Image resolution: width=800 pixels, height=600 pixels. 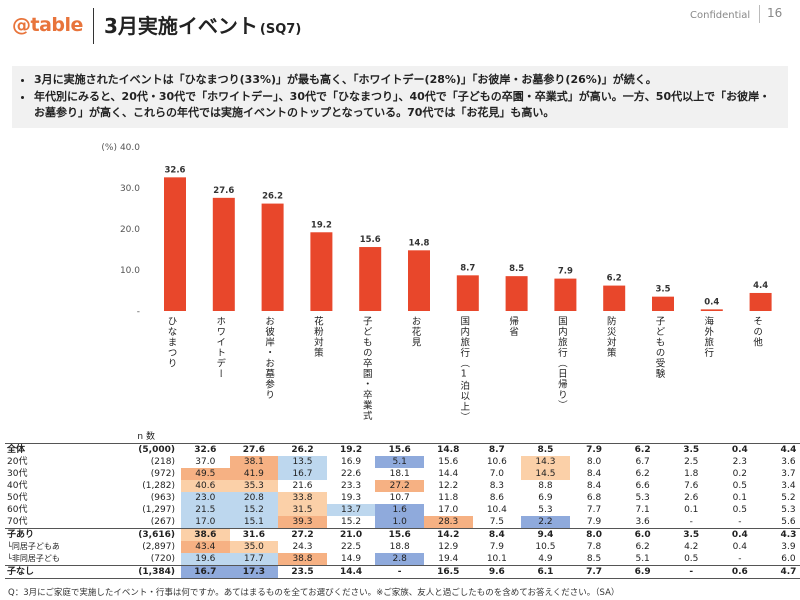 I want to click on cell-value: 0.4, so click(x=740, y=449).